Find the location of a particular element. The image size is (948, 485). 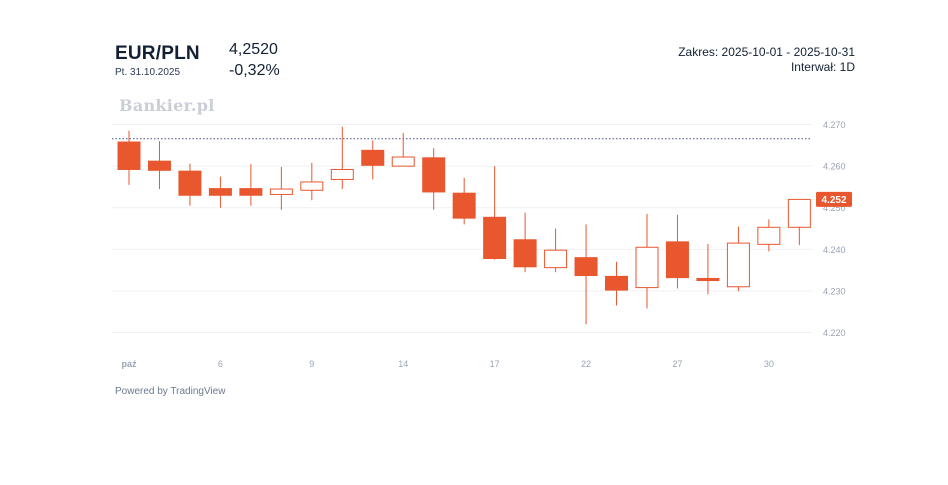

y-tick-label-4.240: 4.240 is located at coordinates (834, 250).